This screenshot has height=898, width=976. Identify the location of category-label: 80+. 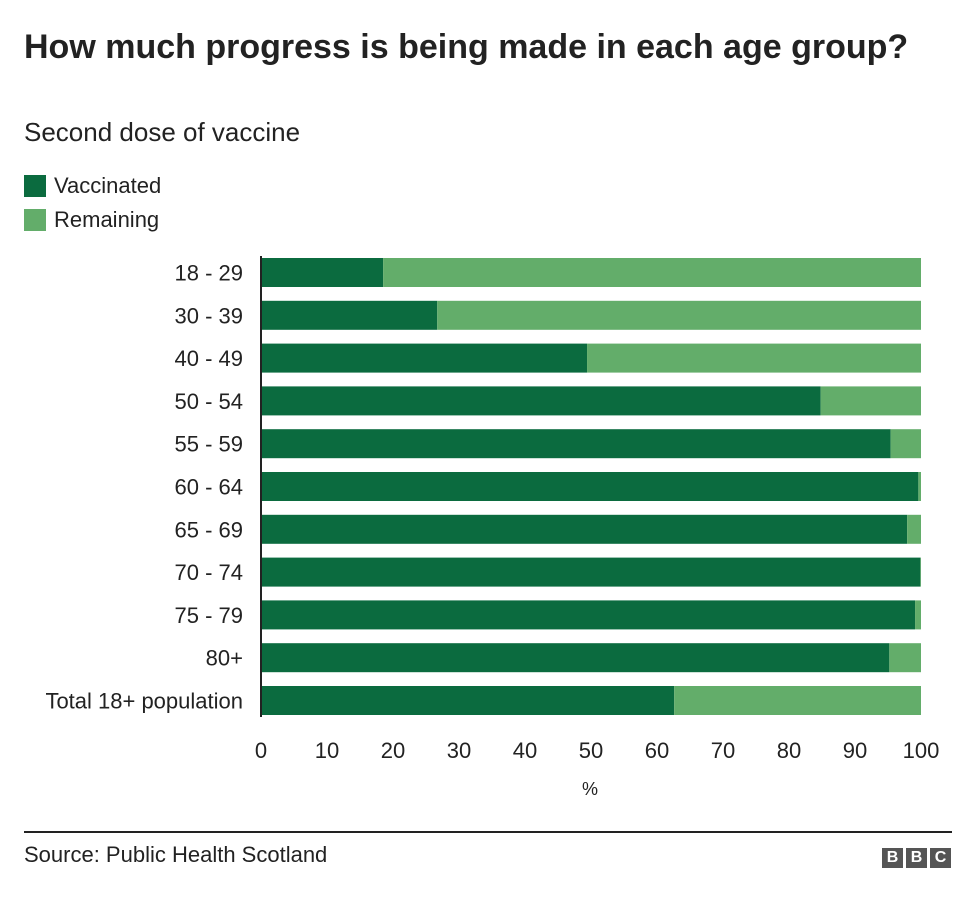
(224, 658).